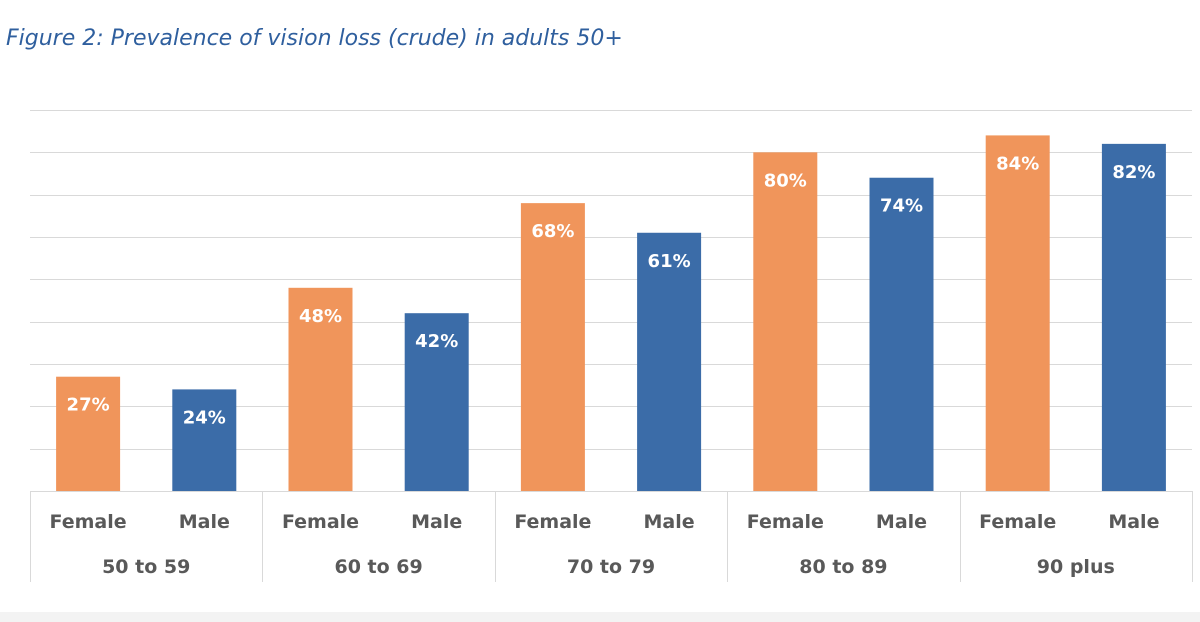 Image resolution: width=1200 pixels, height=622 pixels. What do you see at coordinates (88, 405) in the screenshot?
I see `data-label: 27%` at bounding box center [88, 405].